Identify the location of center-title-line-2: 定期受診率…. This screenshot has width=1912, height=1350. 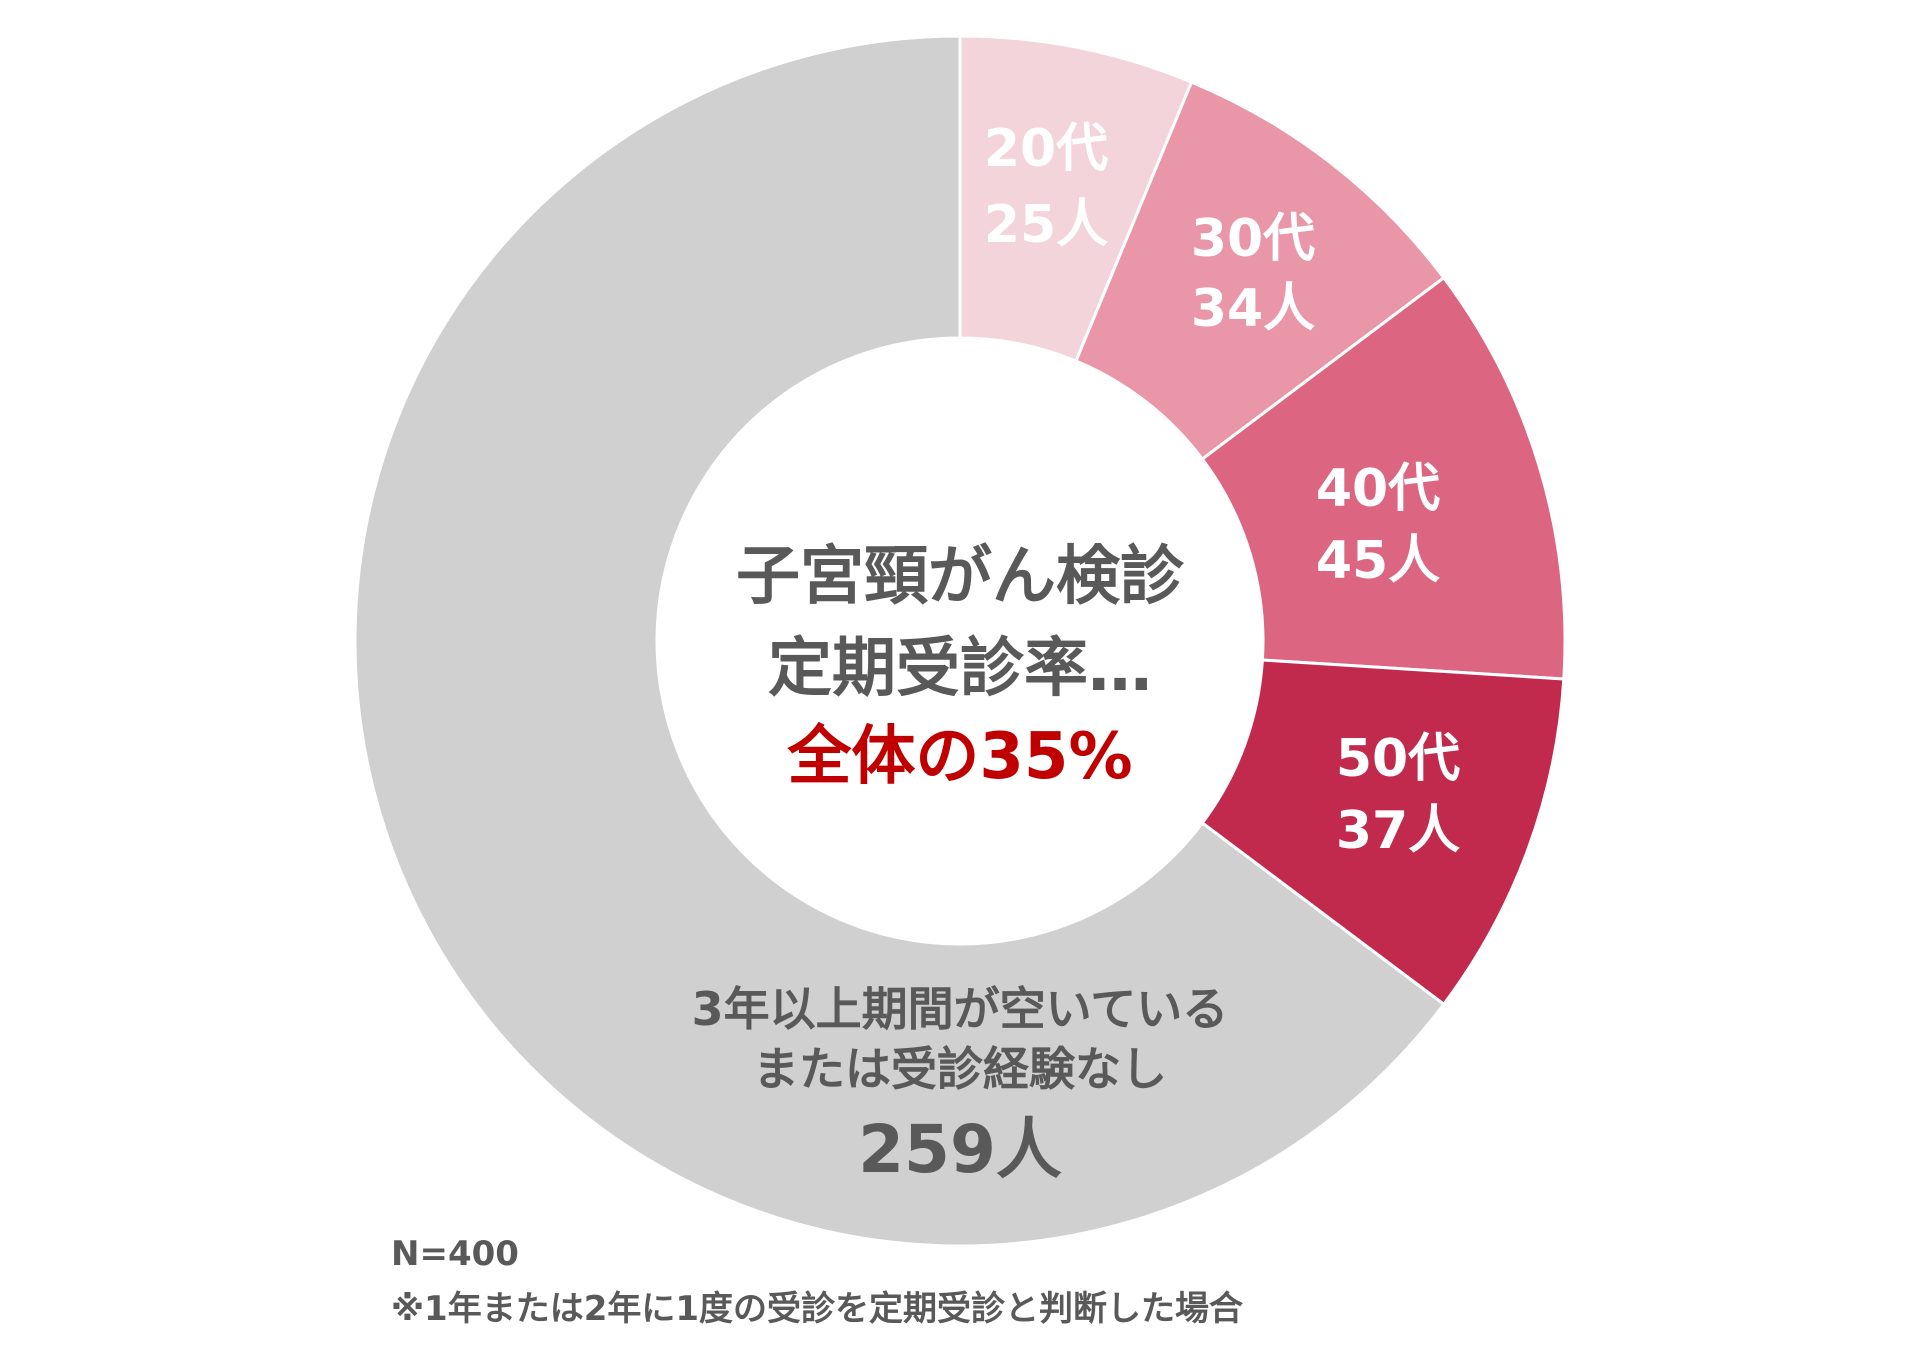
(960, 669).